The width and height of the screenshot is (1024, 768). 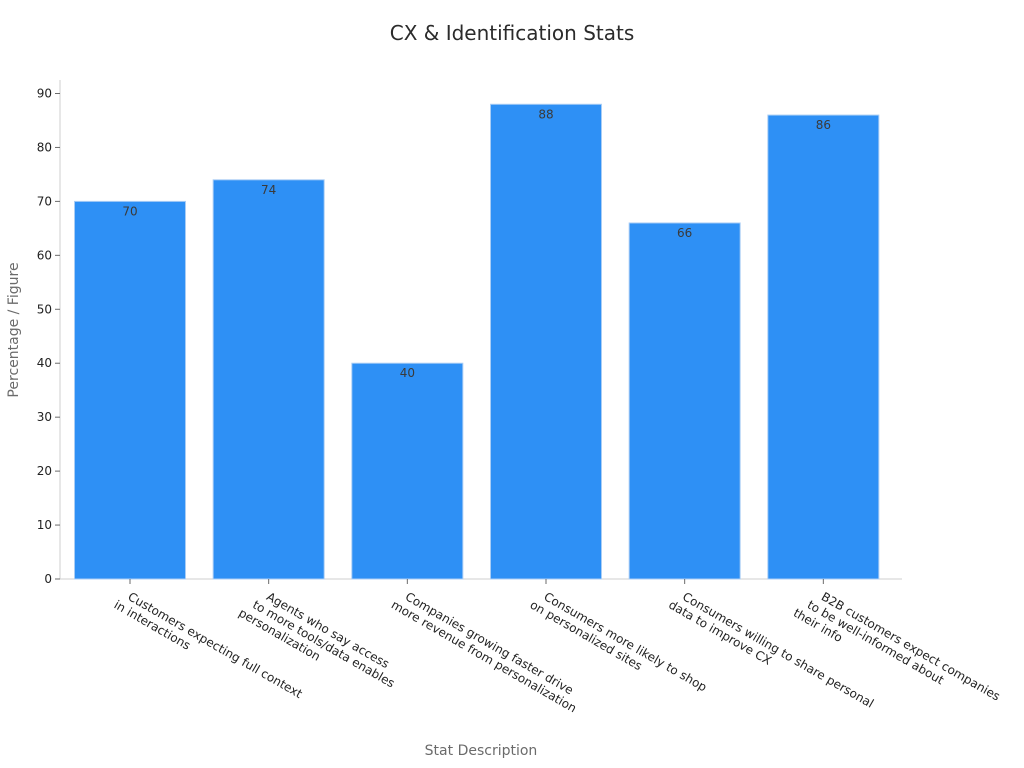 I want to click on bar-value-label: 40, so click(x=407, y=373).